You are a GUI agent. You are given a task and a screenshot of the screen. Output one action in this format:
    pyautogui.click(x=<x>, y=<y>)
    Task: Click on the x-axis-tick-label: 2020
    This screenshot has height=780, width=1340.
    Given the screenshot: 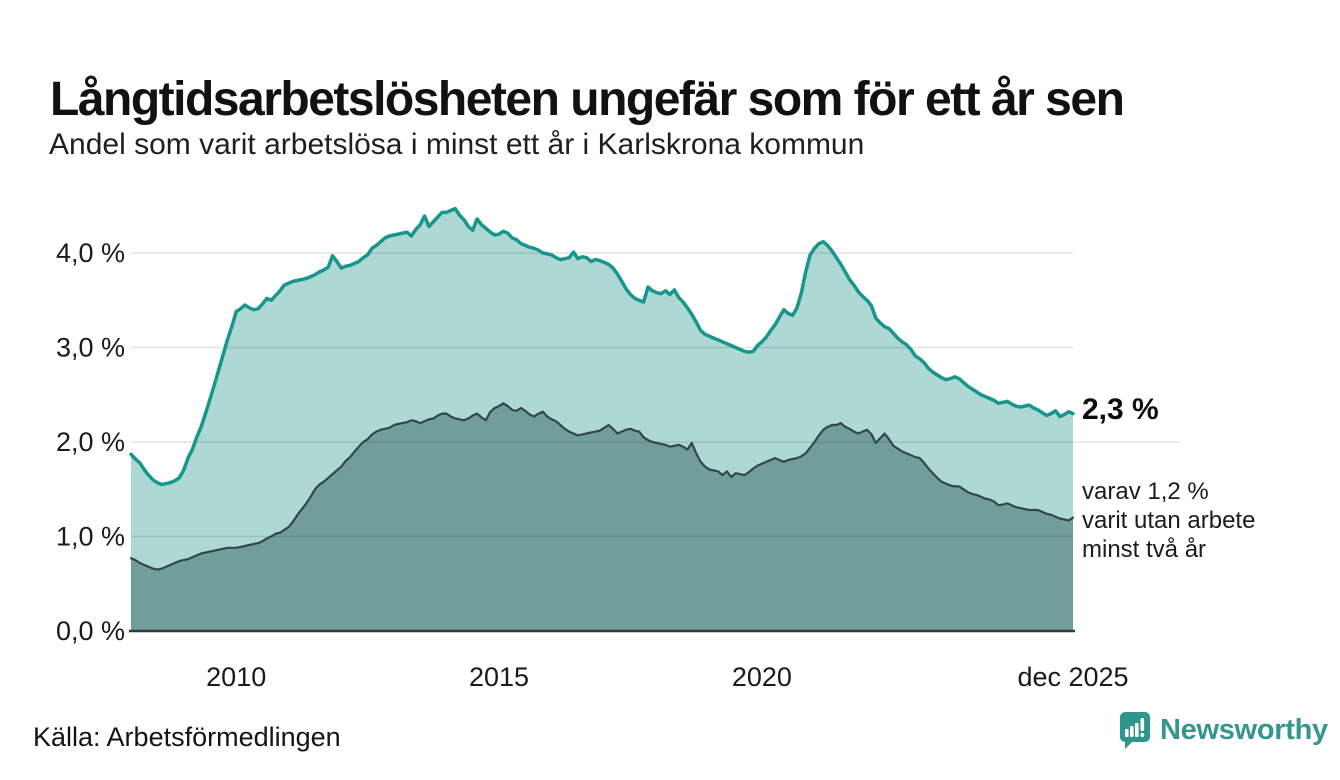 What is the action you would take?
    pyautogui.click(x=762, y=677)
    